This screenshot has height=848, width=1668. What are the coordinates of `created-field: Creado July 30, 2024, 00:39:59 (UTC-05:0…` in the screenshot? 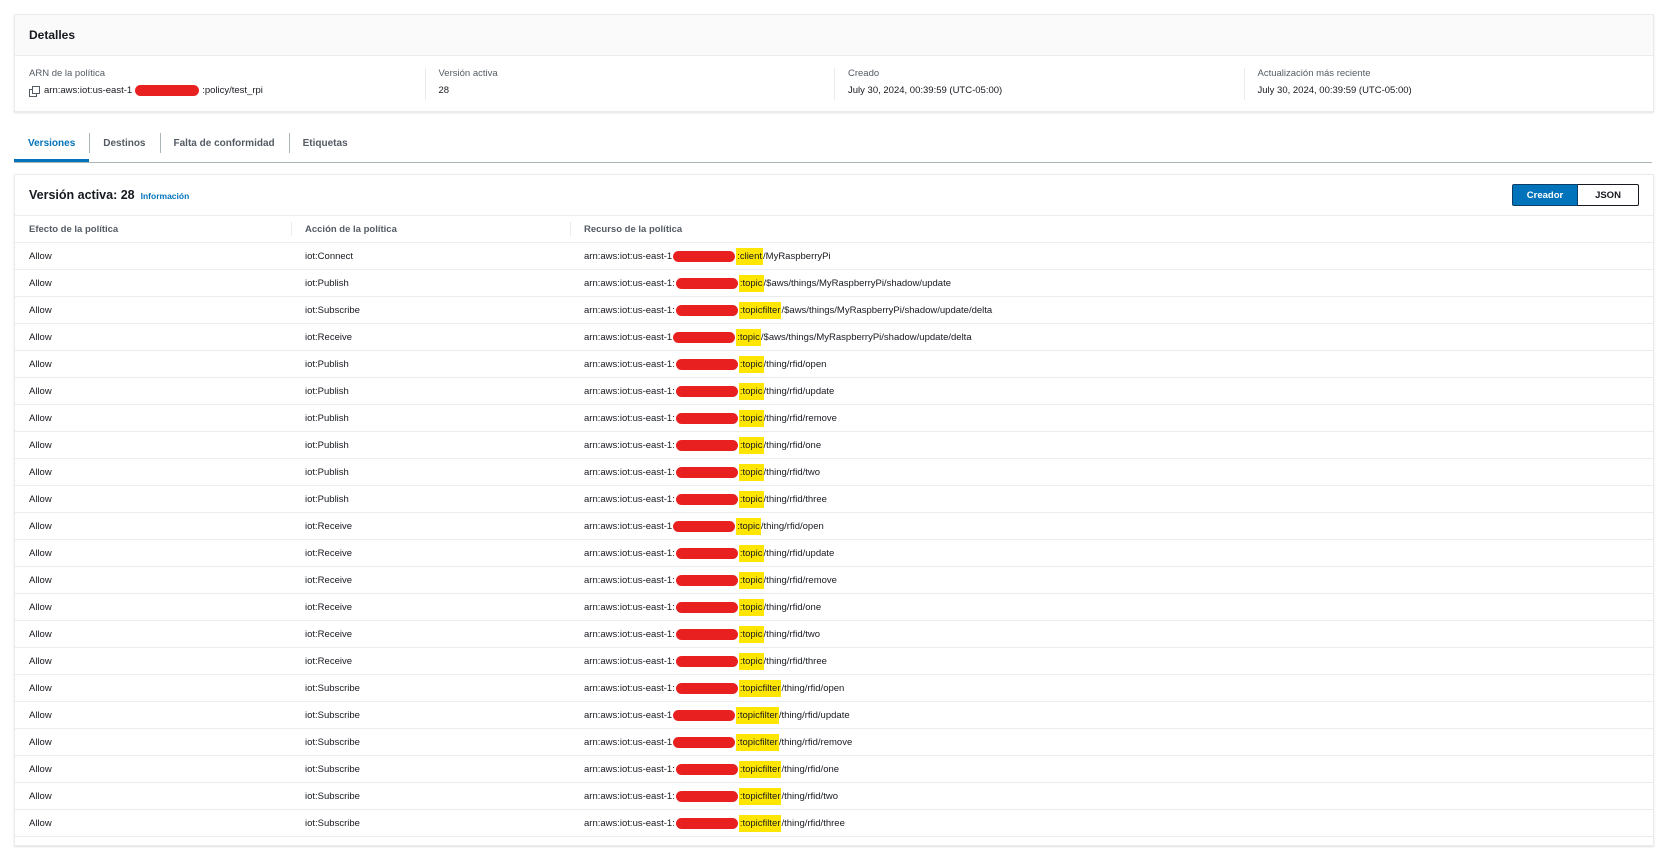 It's located at (1039, 83).